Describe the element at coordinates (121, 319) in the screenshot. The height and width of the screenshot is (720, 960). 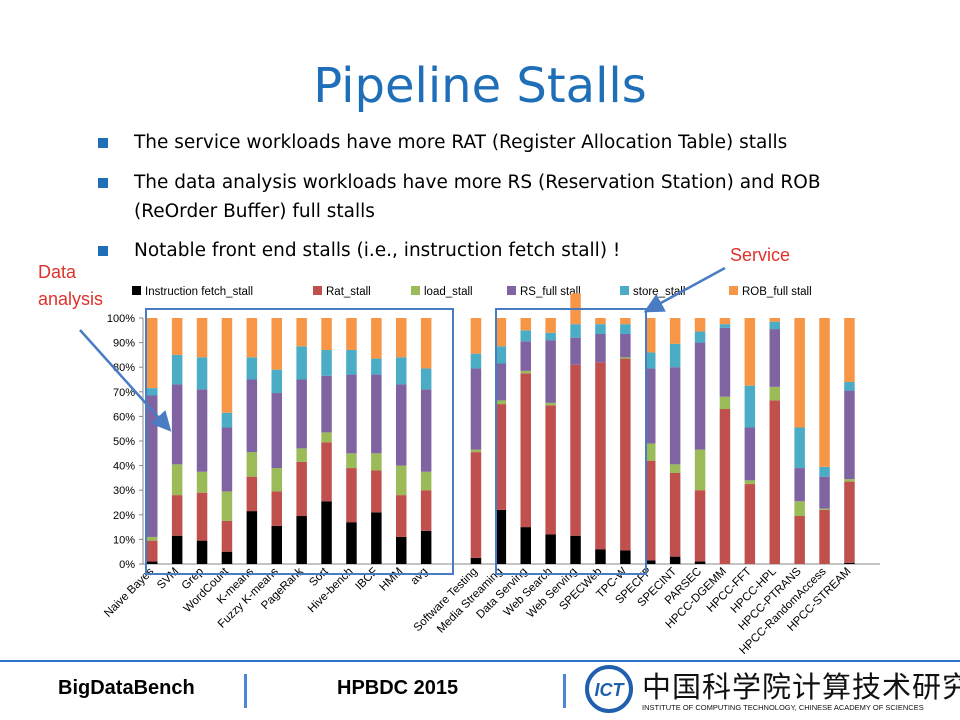
I see `y-tick-label: 100%` at that location.